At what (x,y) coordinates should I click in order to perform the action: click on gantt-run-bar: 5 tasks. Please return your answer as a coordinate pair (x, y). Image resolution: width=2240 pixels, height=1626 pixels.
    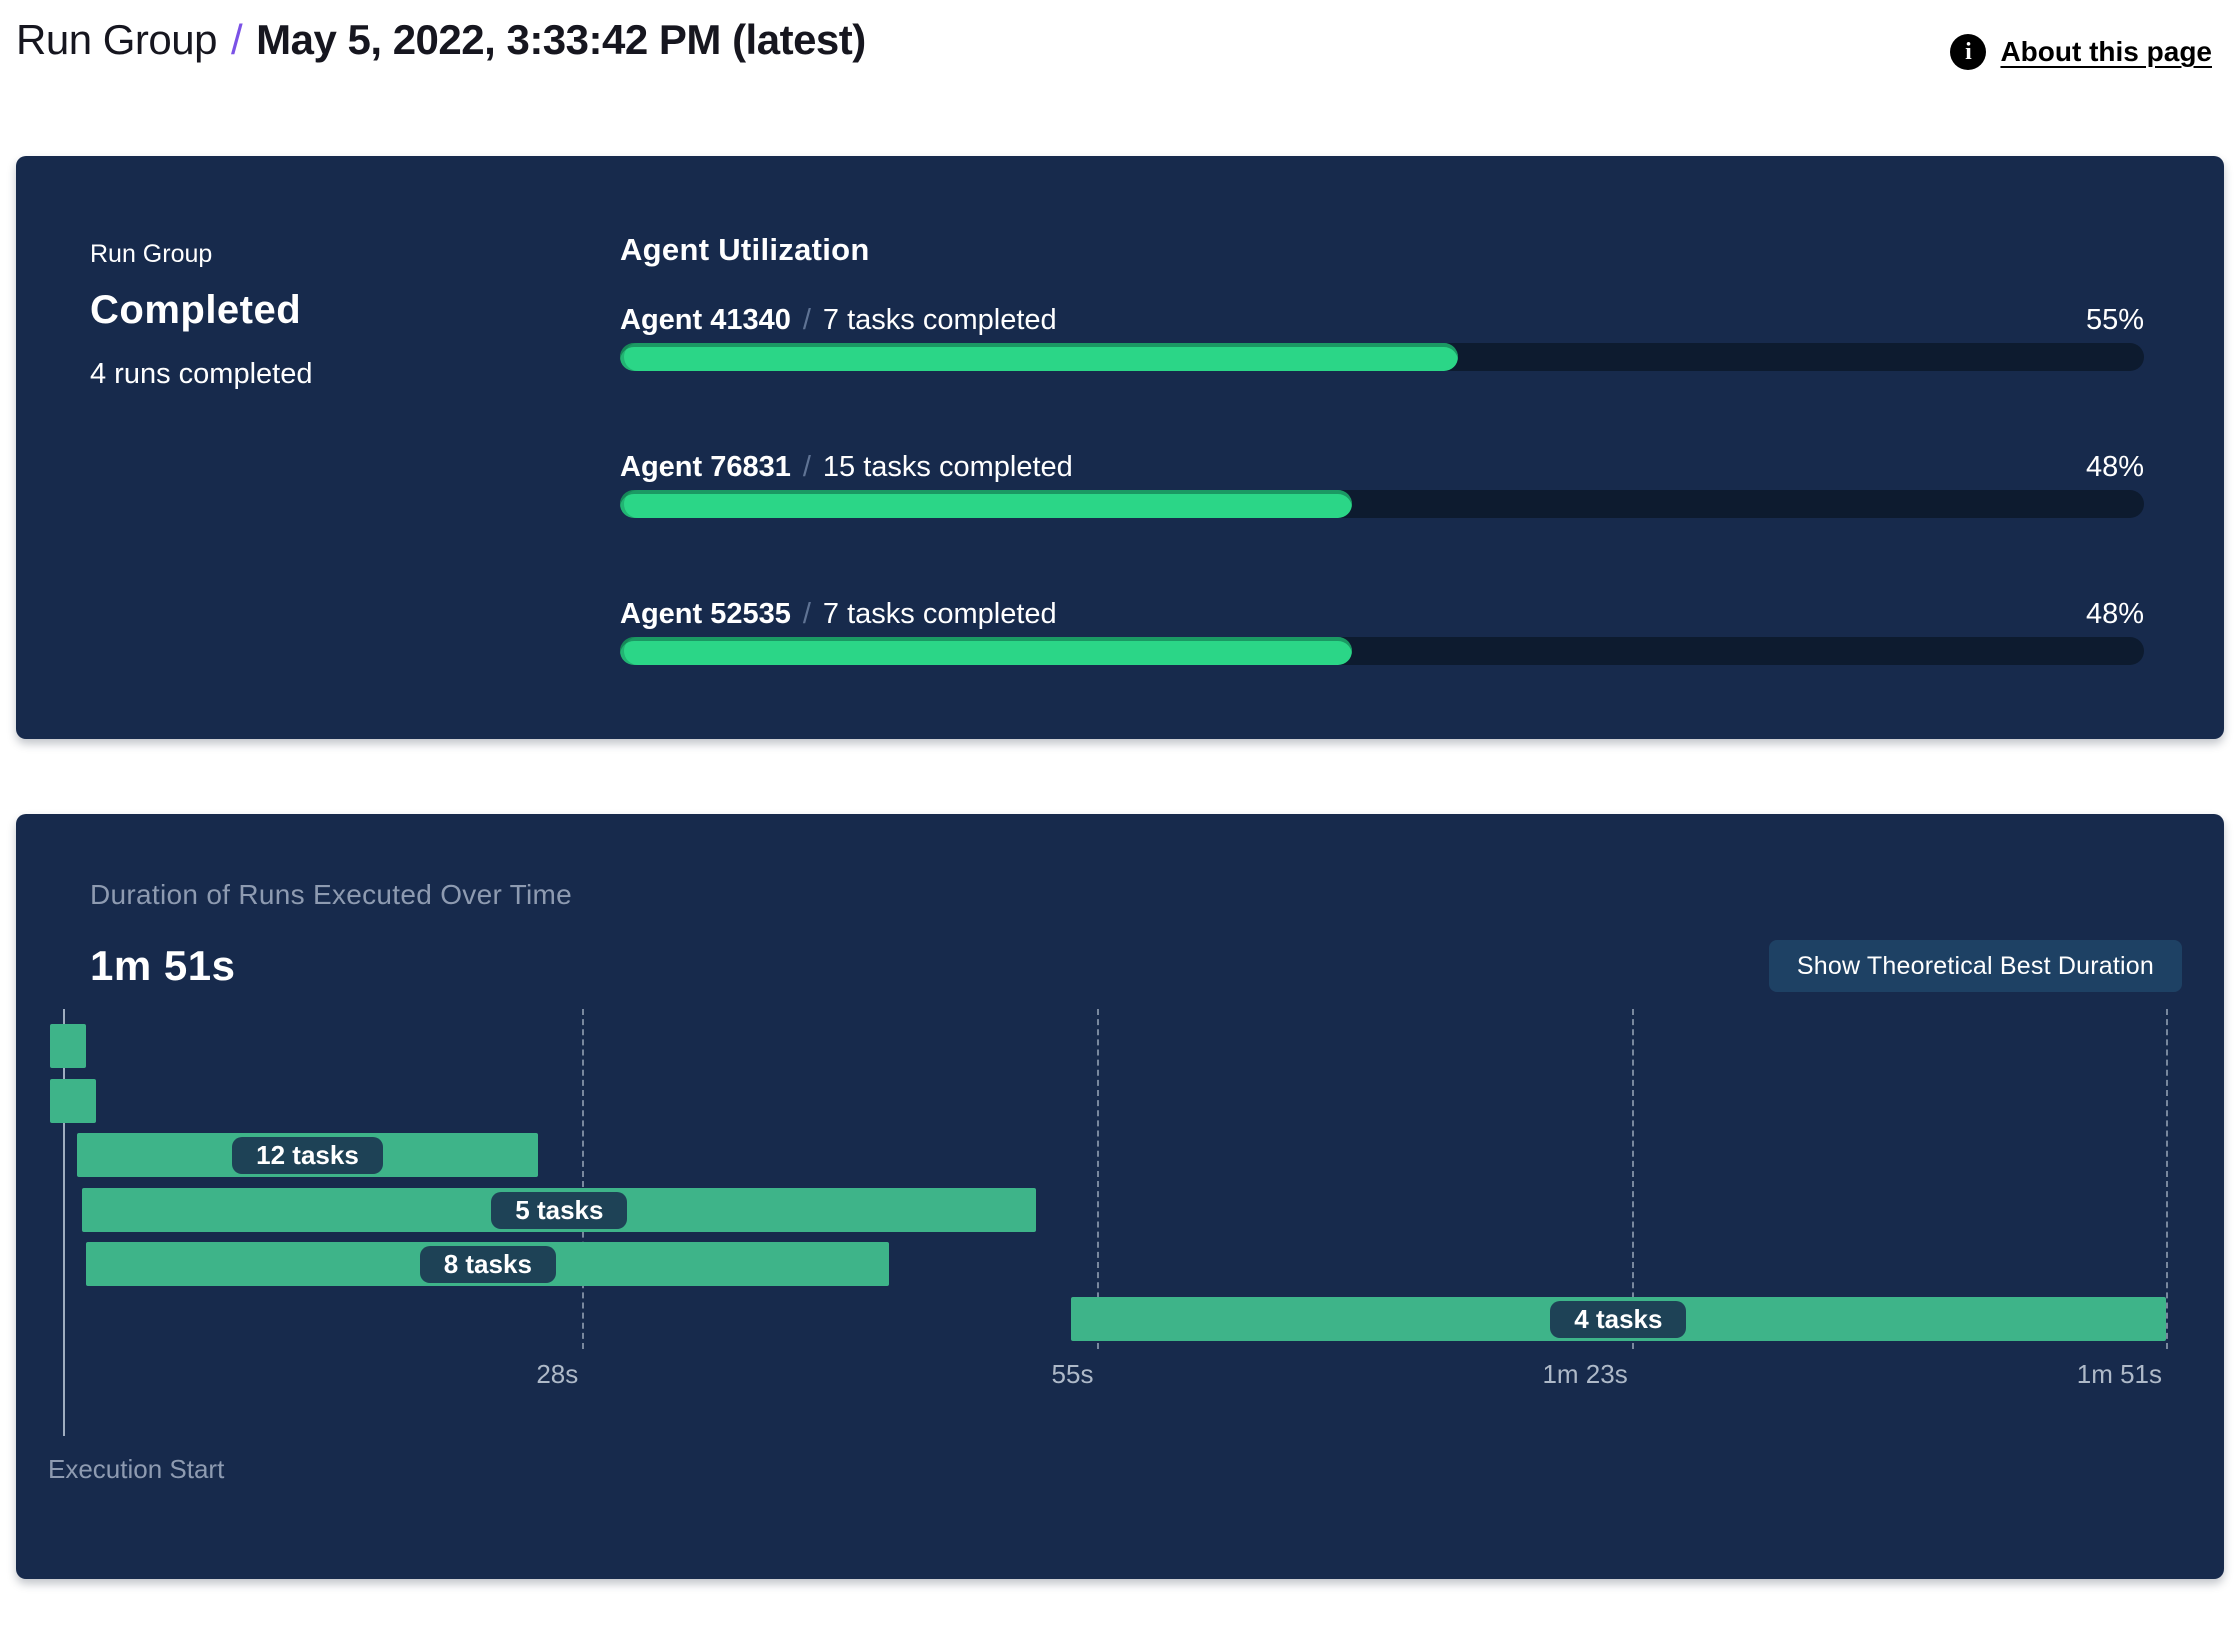
    Looking at the image, I should click on (559, 1210).